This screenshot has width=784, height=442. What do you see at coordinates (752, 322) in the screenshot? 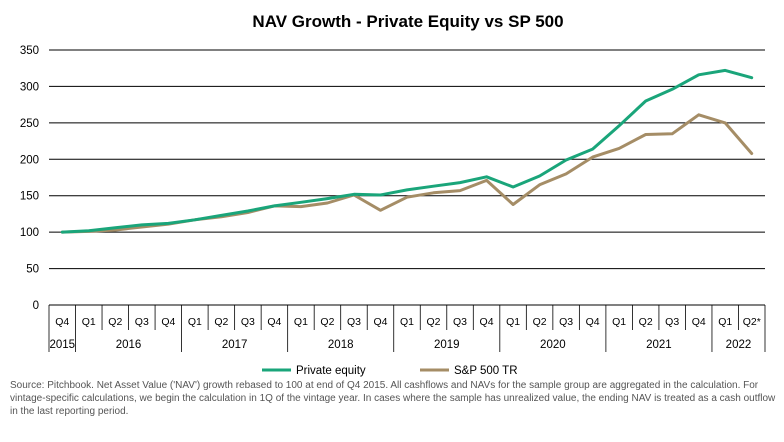
I see `x-tick-label: Q2*` at bounding box center [752, 322].